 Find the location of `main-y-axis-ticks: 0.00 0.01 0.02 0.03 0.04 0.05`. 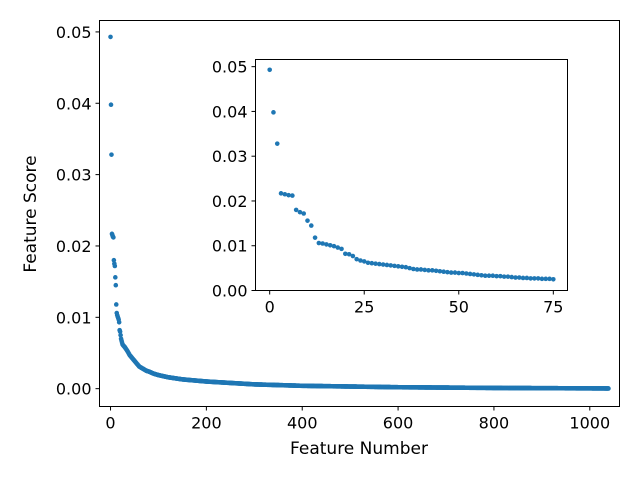

main-y-axis-ticks: 0.00 0.01 0.02 0.03 0.04 0.05 is located at coordinates (78, 211).